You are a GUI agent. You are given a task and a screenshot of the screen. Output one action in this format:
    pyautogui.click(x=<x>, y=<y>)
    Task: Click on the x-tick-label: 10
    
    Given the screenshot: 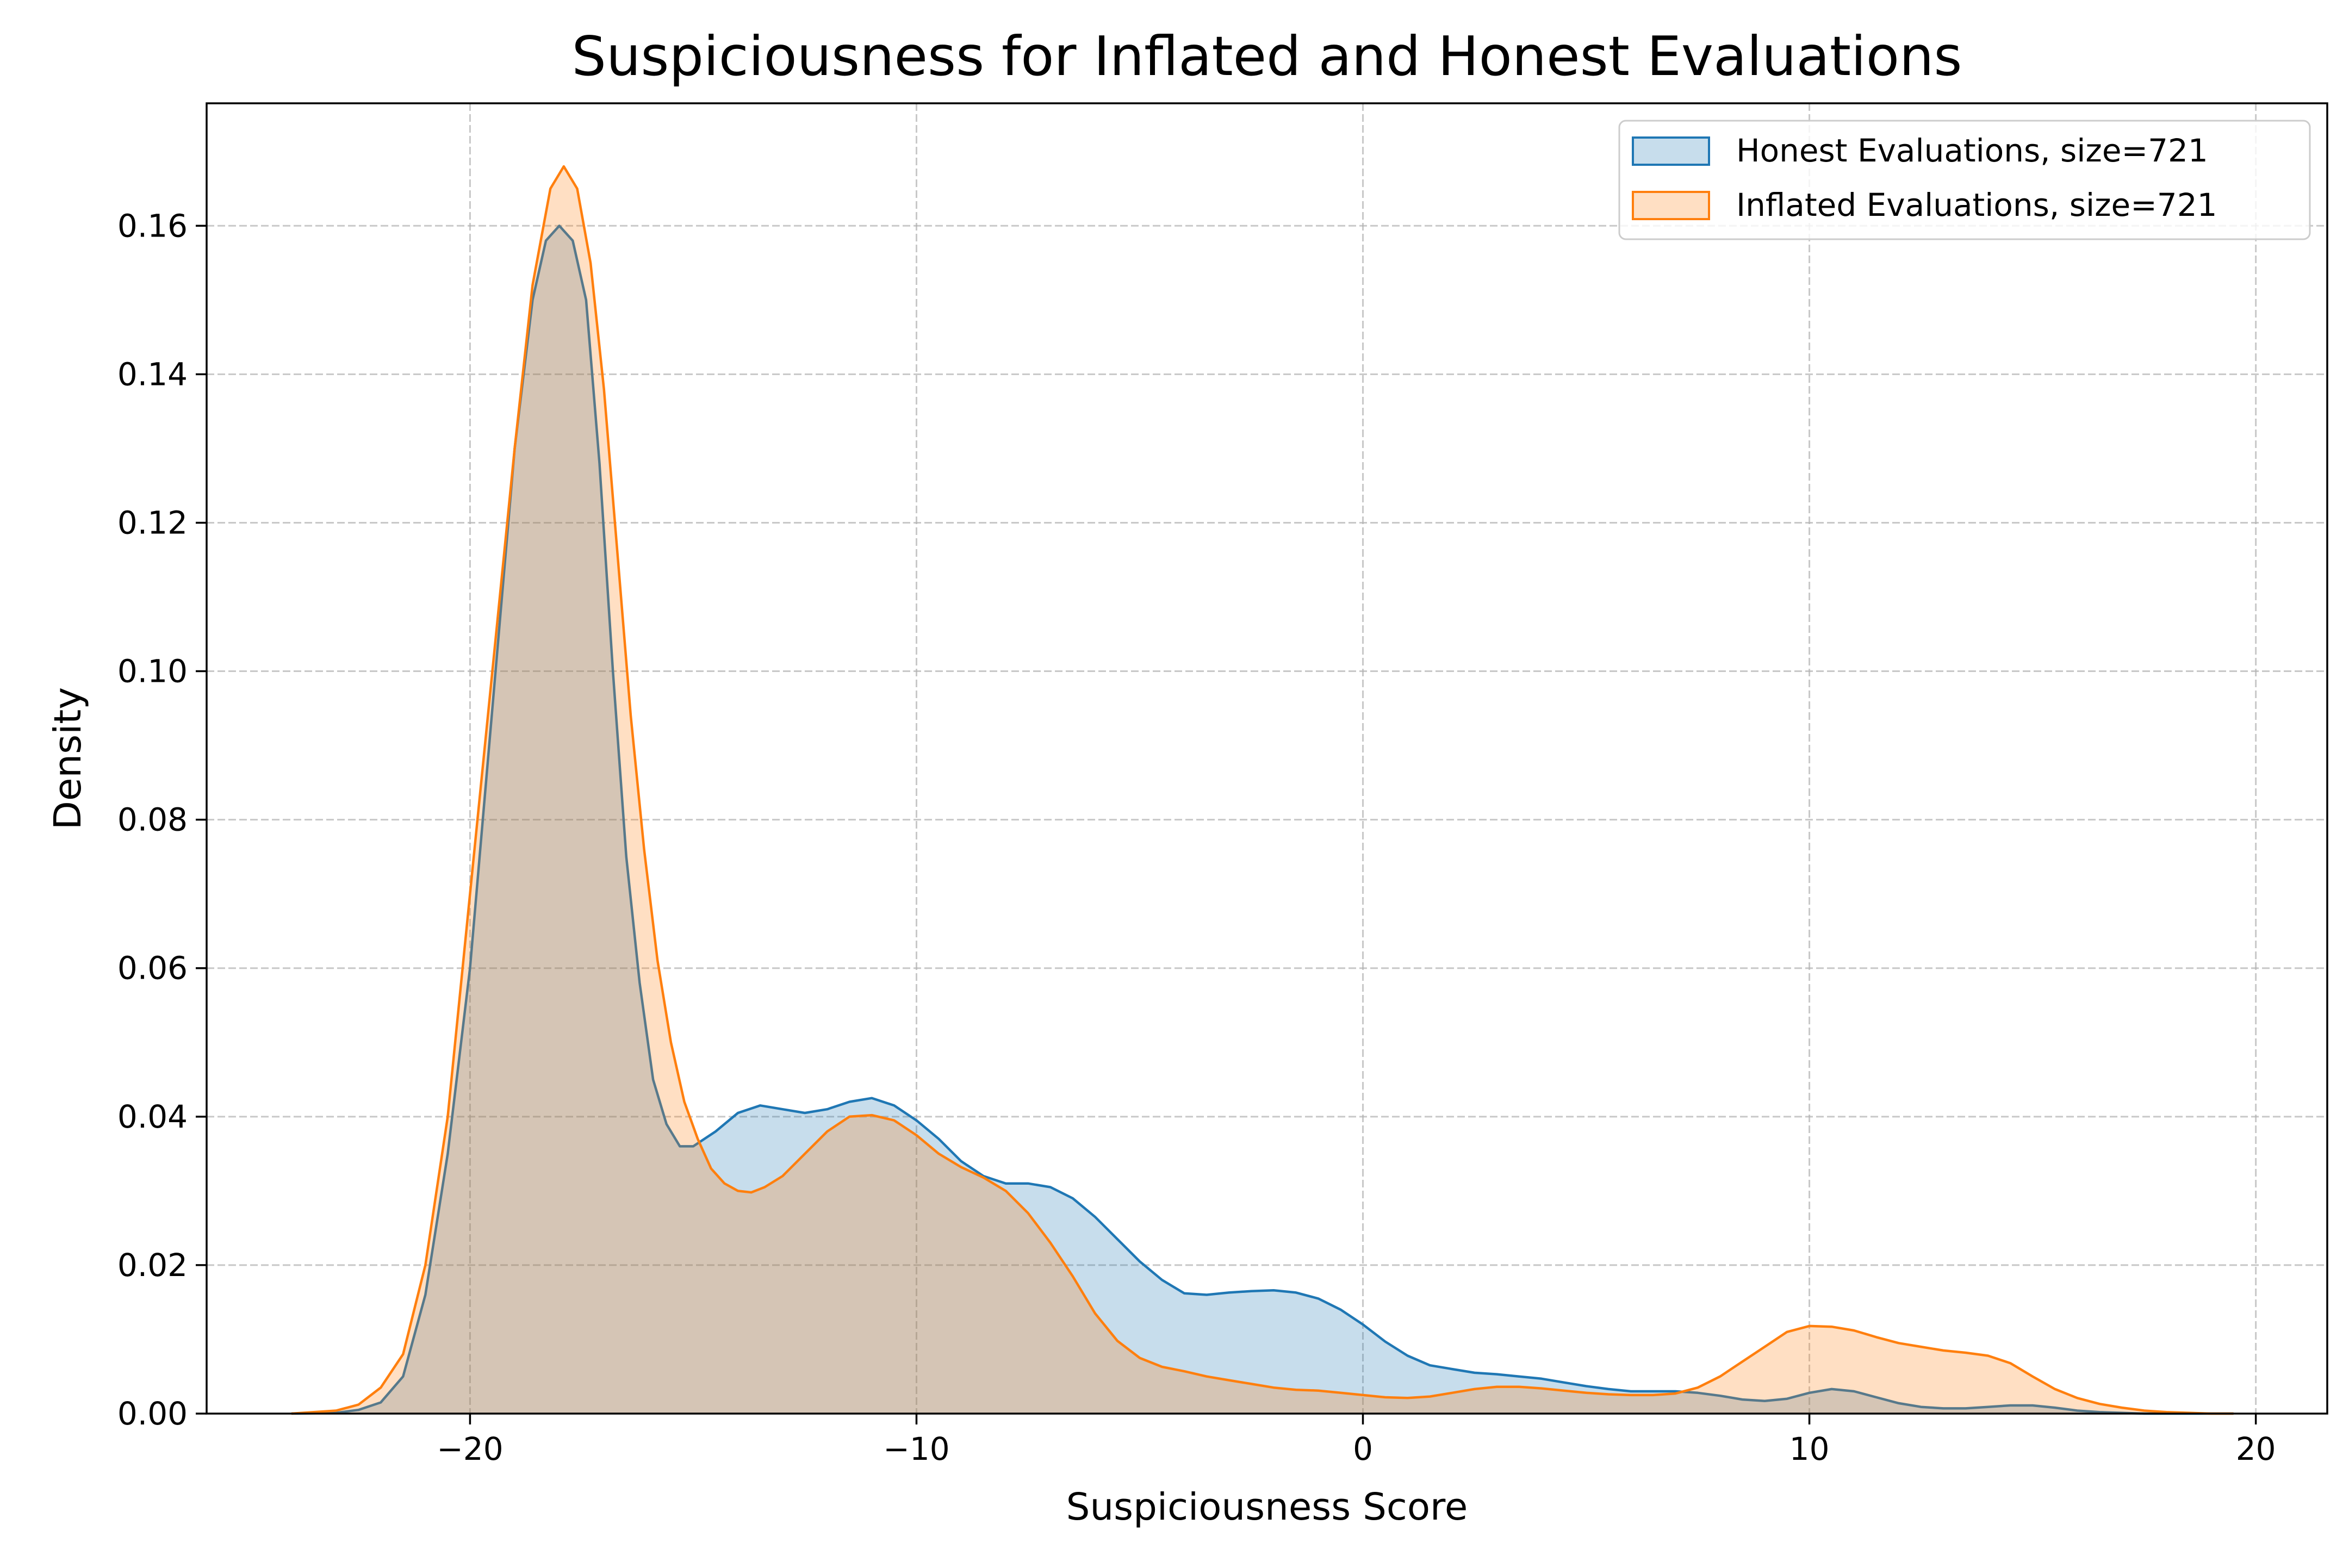 What is the action you would take?
    pyautogui.click(x=1809, y=1448)
    